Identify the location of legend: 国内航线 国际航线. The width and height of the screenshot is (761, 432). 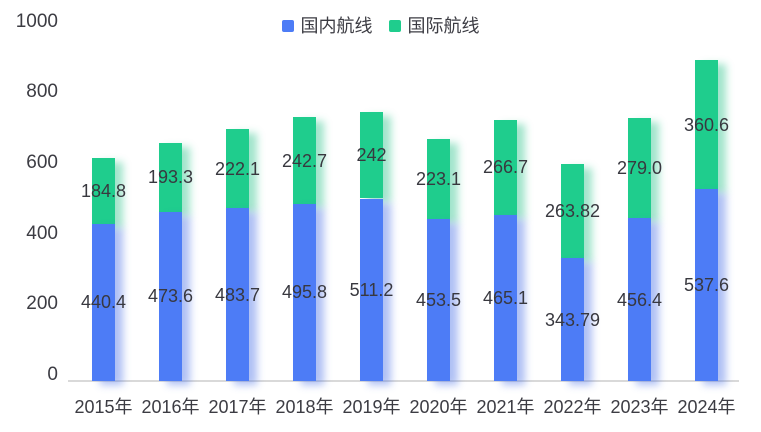
(380, 26).